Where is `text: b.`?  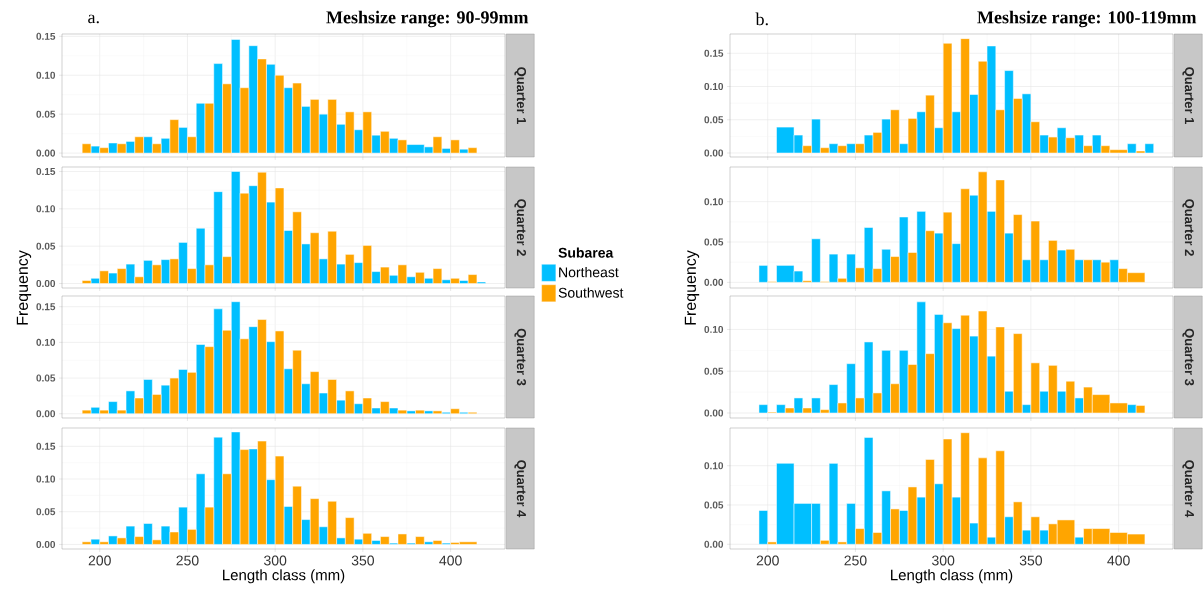 text: b. is located at coordinates (761, 19).